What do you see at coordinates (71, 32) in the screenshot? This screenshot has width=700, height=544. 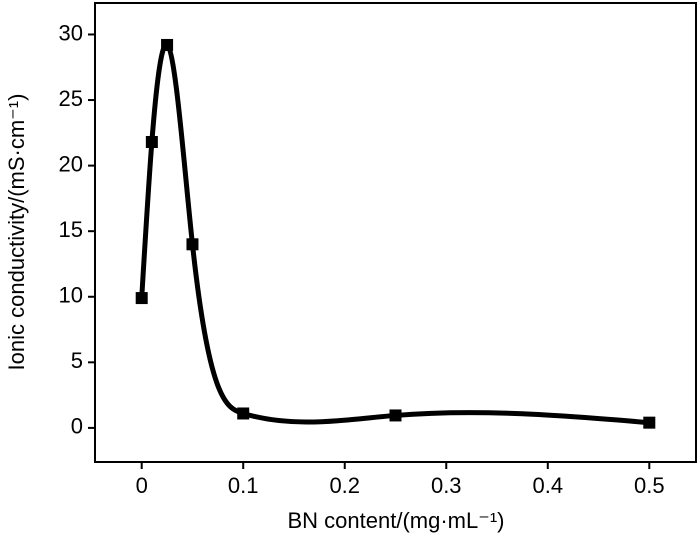 I see `y-tick-label: 30` at bounding box center [71, 32].